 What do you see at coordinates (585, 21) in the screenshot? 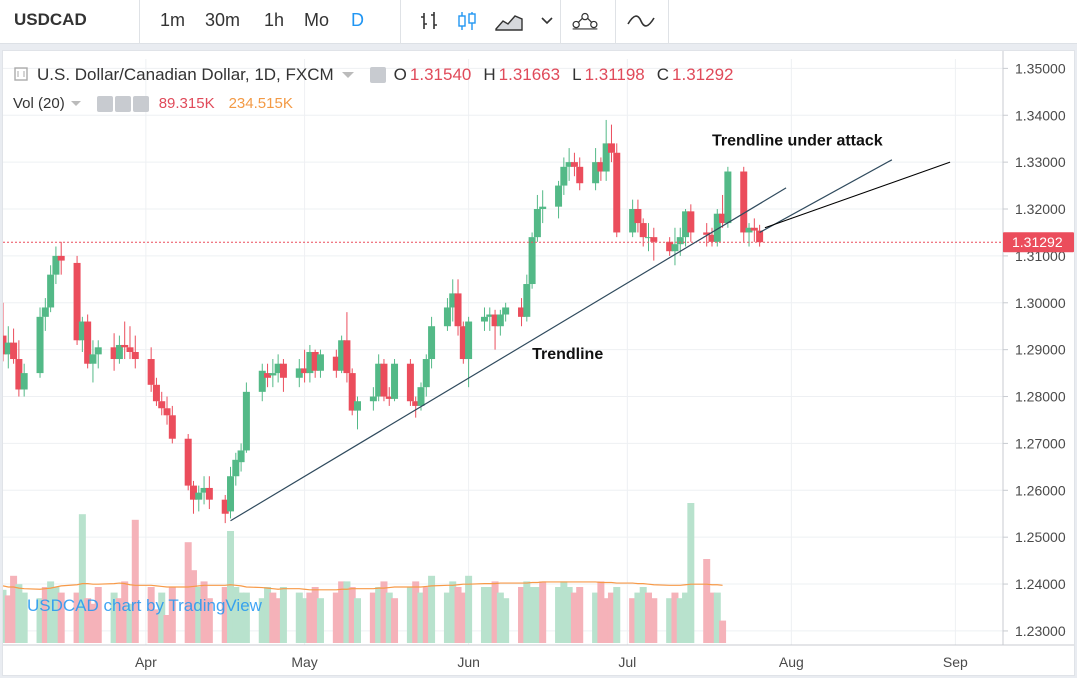
I see `indicators-icon` at bounding box center [585, 21].